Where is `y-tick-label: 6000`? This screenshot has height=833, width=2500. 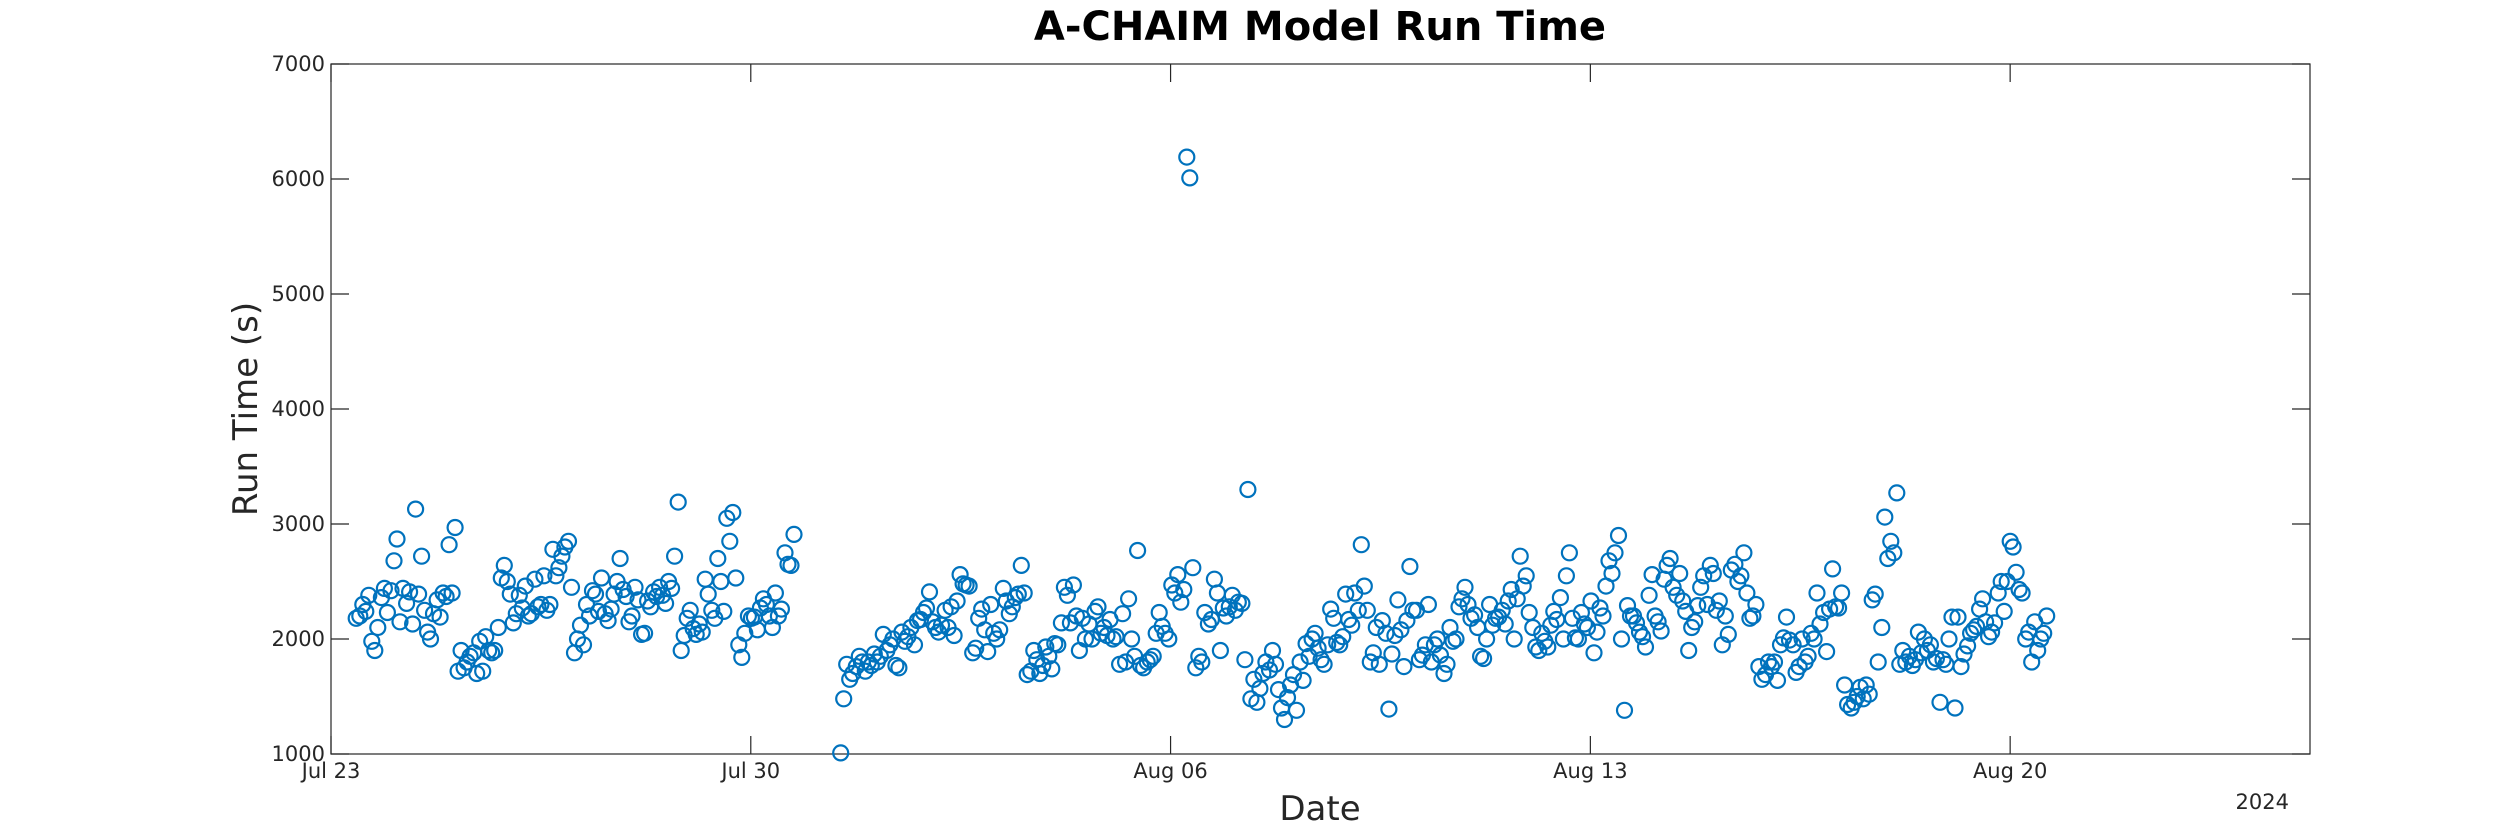
y-tick-label: 6000 is located at coordinates (298, 179).